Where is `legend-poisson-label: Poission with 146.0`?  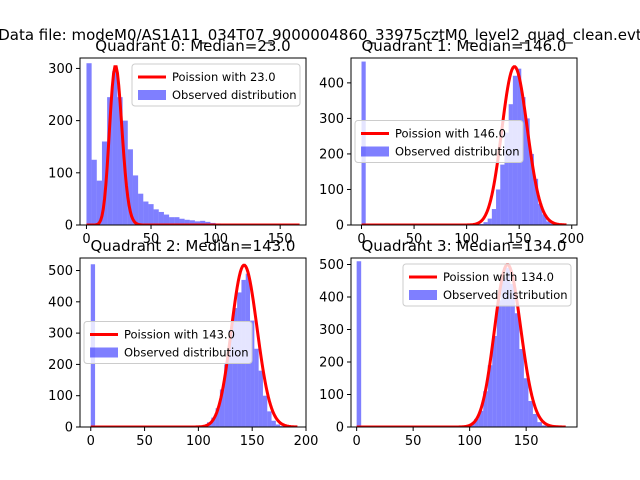
legend-poisson-label: Poission with 146.0 is located at coordinates (450, 134).